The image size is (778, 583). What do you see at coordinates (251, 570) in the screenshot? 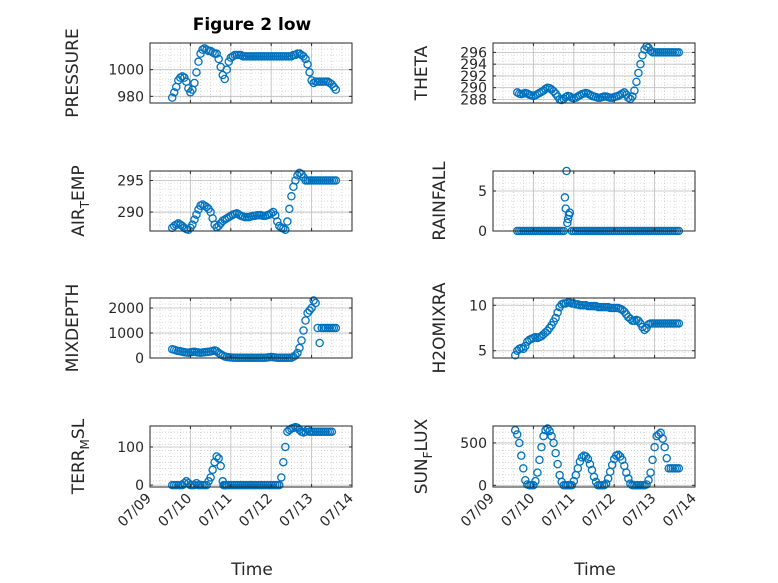
I see `x-axis-label-left: Time` at bounding box center [251, 570].